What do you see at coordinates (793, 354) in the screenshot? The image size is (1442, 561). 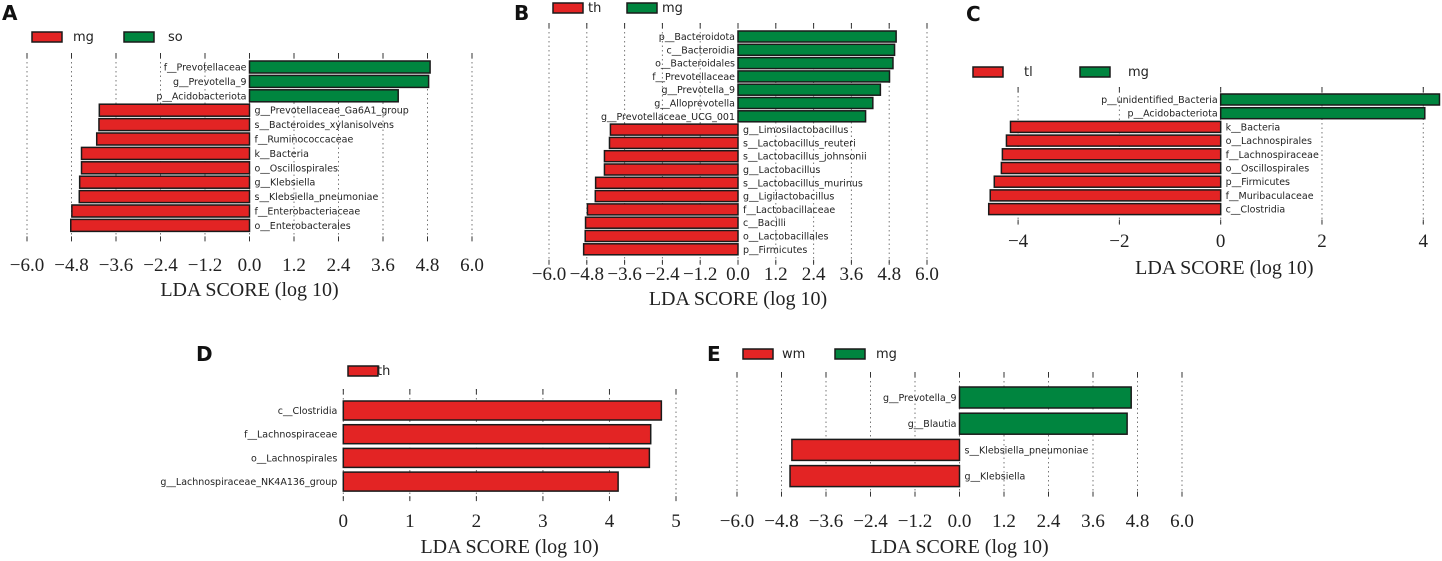 I see `legend-label-wm: wm` at bounding box center [793, 354].